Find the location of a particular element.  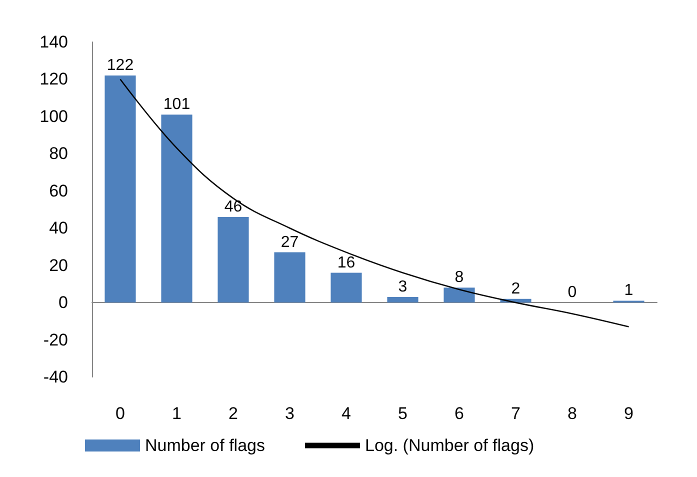

y-tick-label: 20 is located at coordinates (58, 265).